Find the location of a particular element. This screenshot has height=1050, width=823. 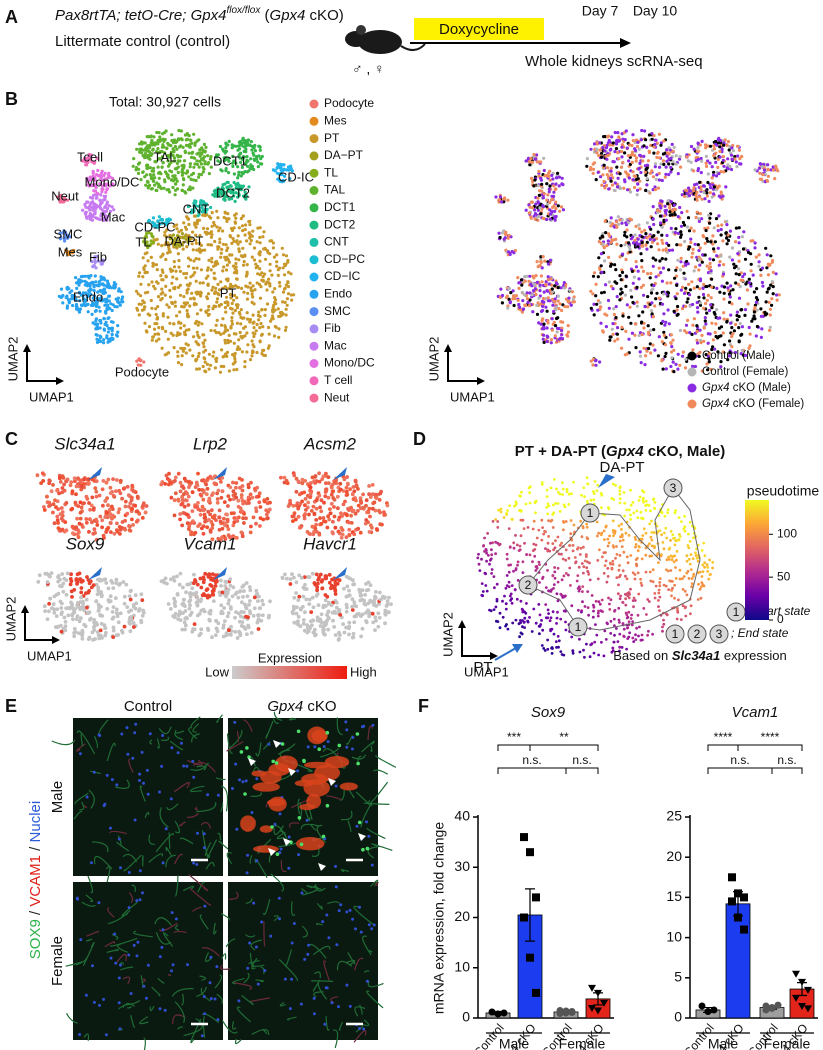

cluster-label: Fib is located at coordinates (98, 256).